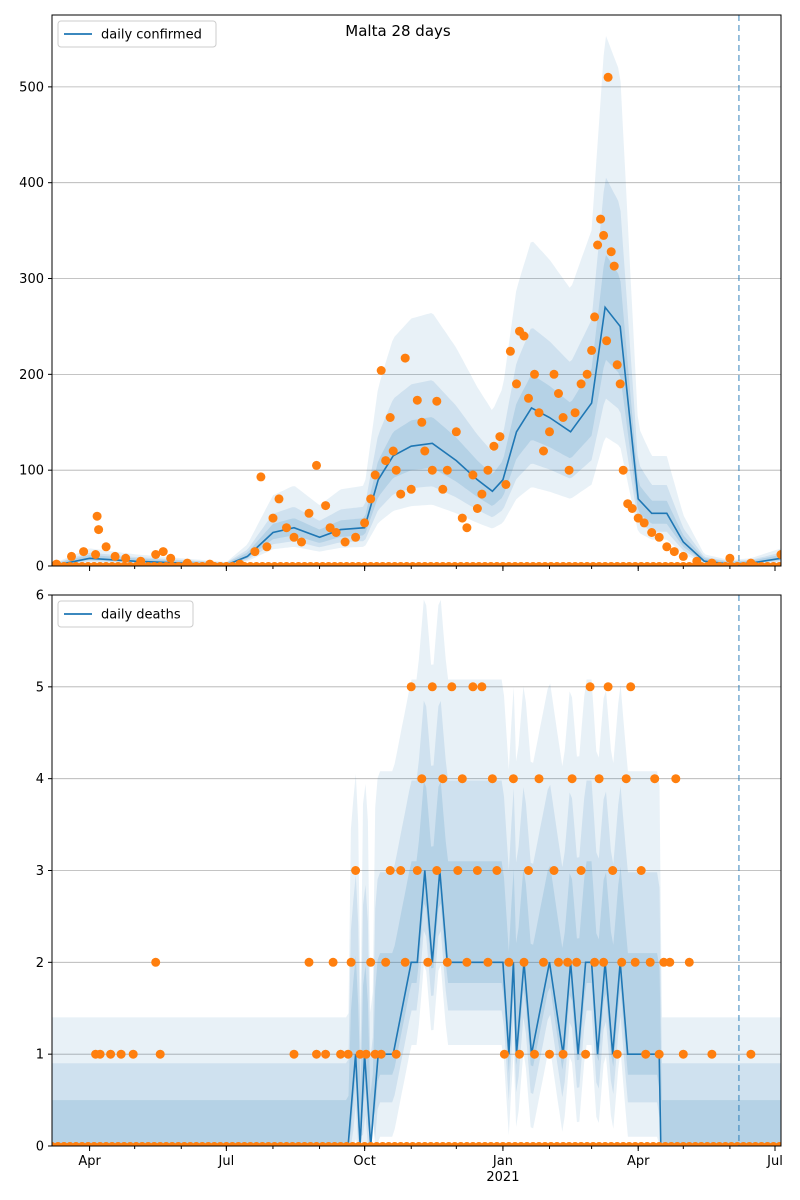 The height and width of the screenshot is (1200, 800). Describe the element at coordinates (40, 871) in the screenshot. I see `y-tick-label: 3` at that location.